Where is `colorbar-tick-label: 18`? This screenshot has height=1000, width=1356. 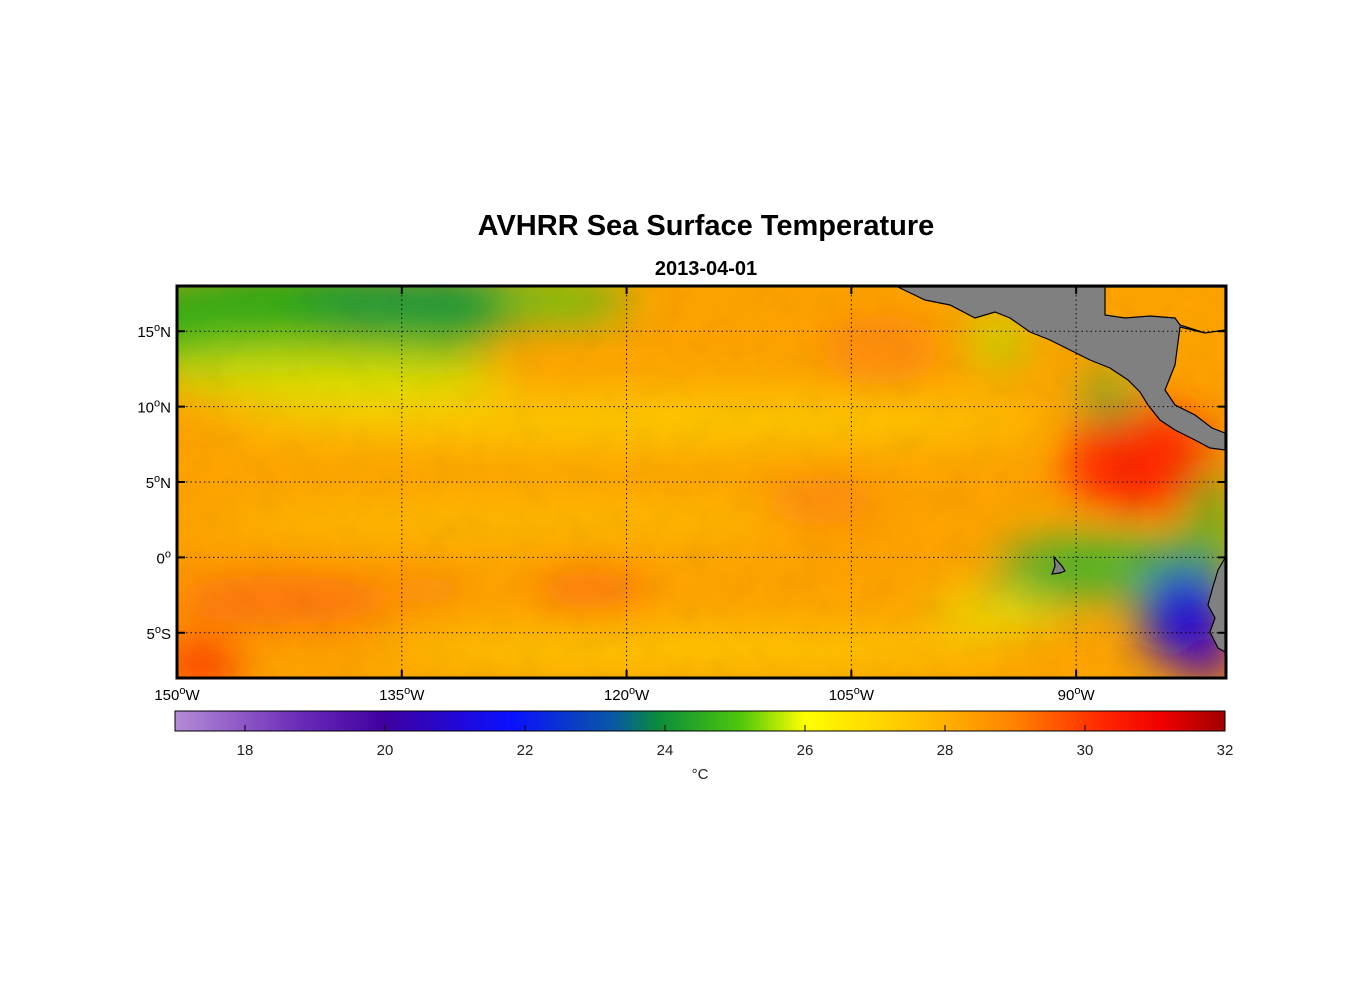 colorbar-tick-label: 18 is located at coordinates (245, 750).